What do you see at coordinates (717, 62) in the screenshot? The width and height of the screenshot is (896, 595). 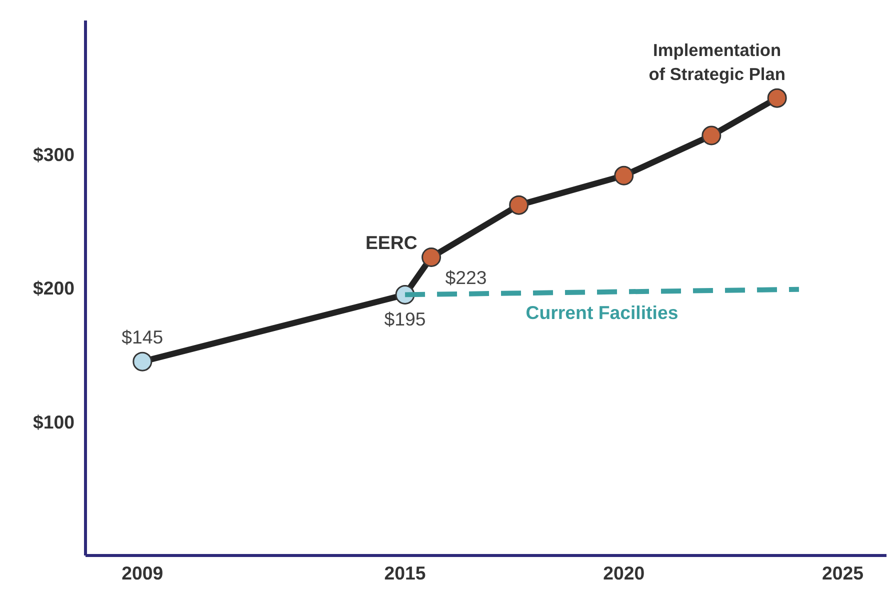 I see `annotation: Implementation of Strategic Plan` at bounding box center [717, 62].